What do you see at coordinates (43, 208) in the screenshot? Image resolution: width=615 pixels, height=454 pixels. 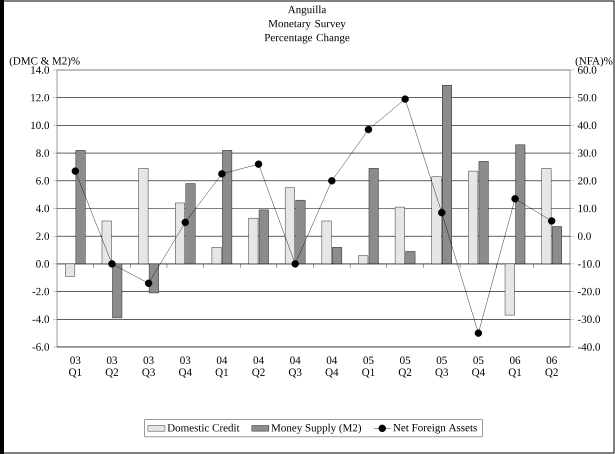 I see `y-tick-label: 4.0` at bounding box center [43, 208].